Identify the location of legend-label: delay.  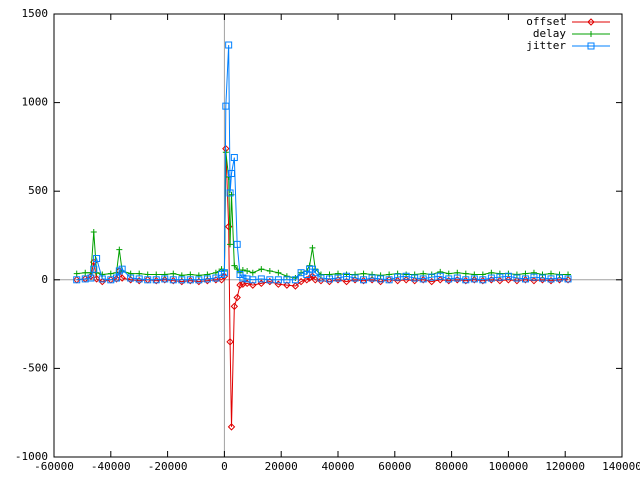
(549, 33).